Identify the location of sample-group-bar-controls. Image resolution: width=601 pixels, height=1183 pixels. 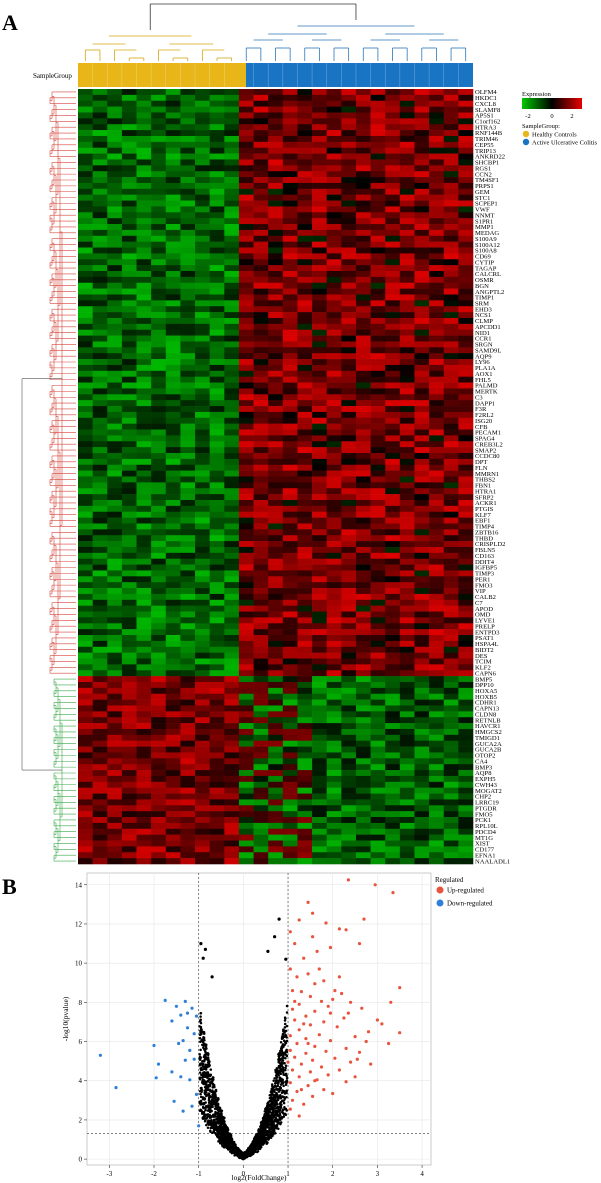
(162, 75).